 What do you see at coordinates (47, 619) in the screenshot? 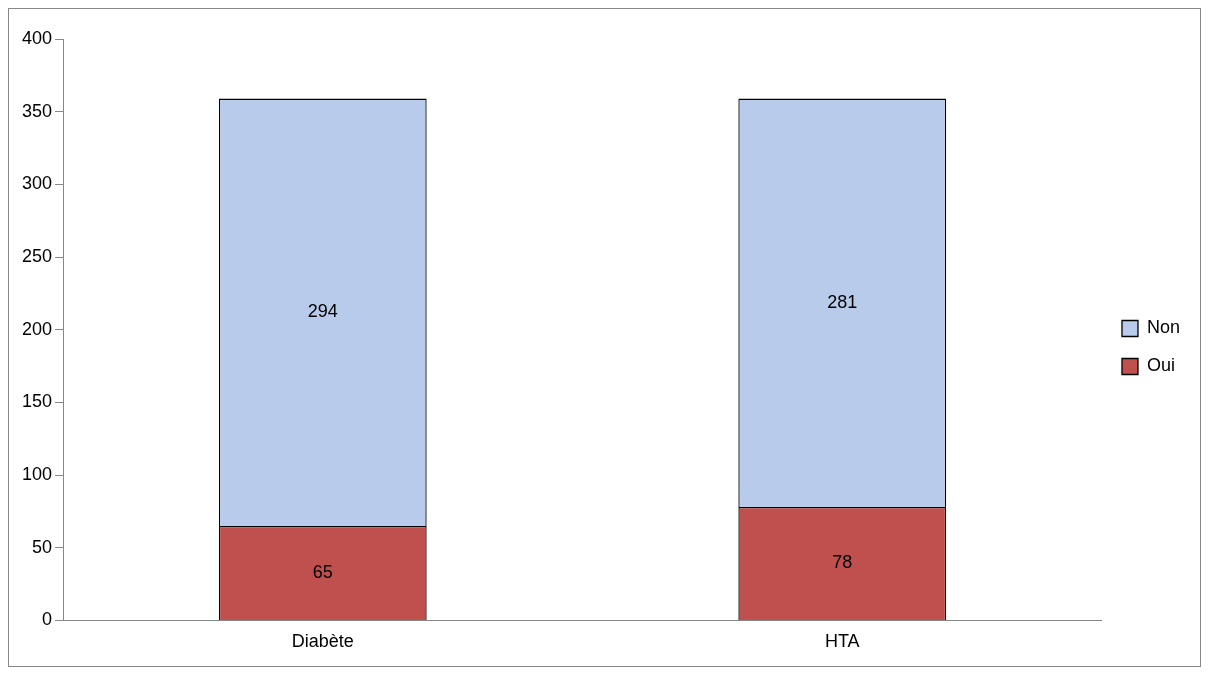
I see `y-tick-label: 0` at bounding box center [47, 619].